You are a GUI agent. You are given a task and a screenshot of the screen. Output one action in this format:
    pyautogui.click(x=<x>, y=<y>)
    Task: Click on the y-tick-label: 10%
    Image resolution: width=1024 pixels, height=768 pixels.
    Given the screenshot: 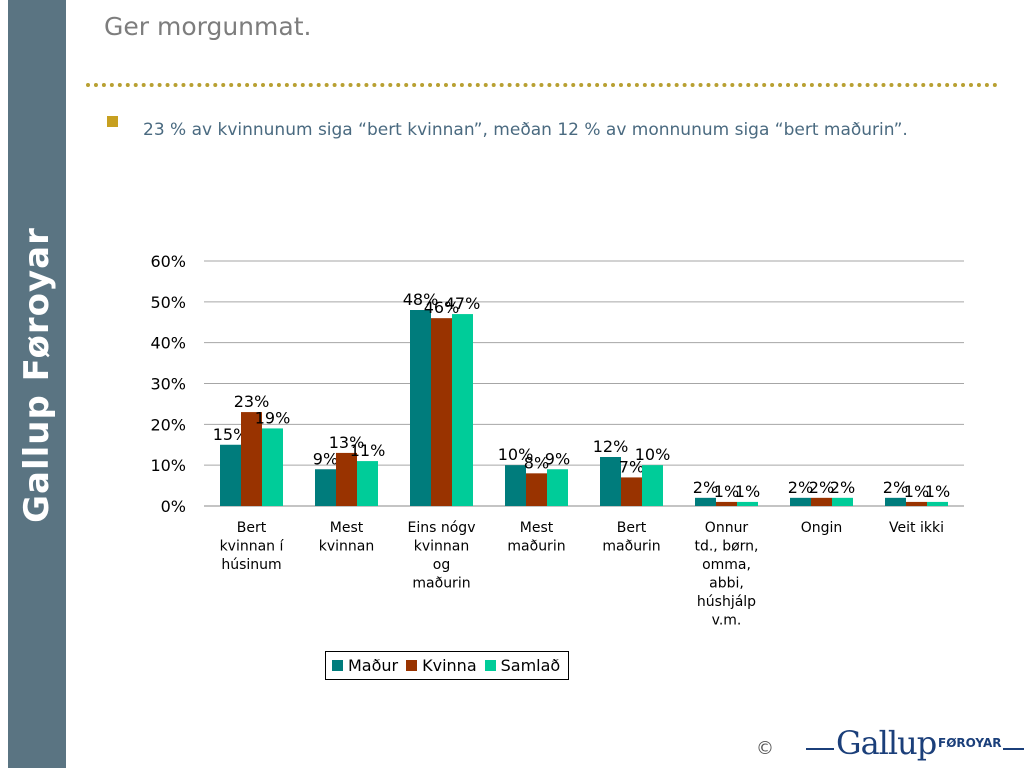 What is the action you would take?
    pyautogui.click(x=168, y=465)
    